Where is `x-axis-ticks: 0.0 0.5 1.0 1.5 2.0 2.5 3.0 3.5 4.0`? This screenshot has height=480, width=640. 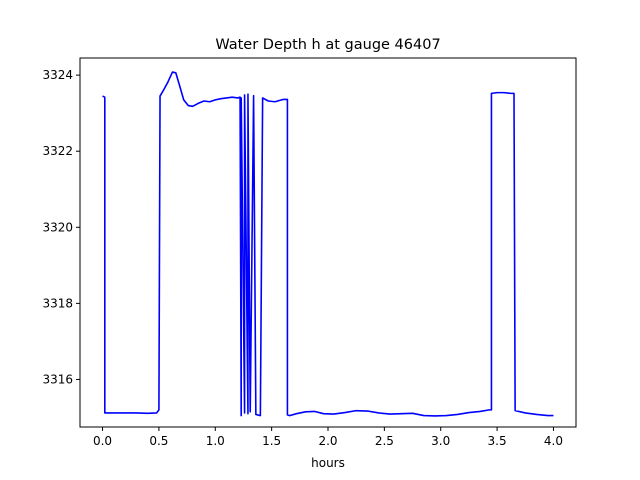
x-axis-ticks: 0.0 0.5 1.0 1.5 2.0 2.5 3.0 3.5 4.0 is located at coordinates (328, 437).